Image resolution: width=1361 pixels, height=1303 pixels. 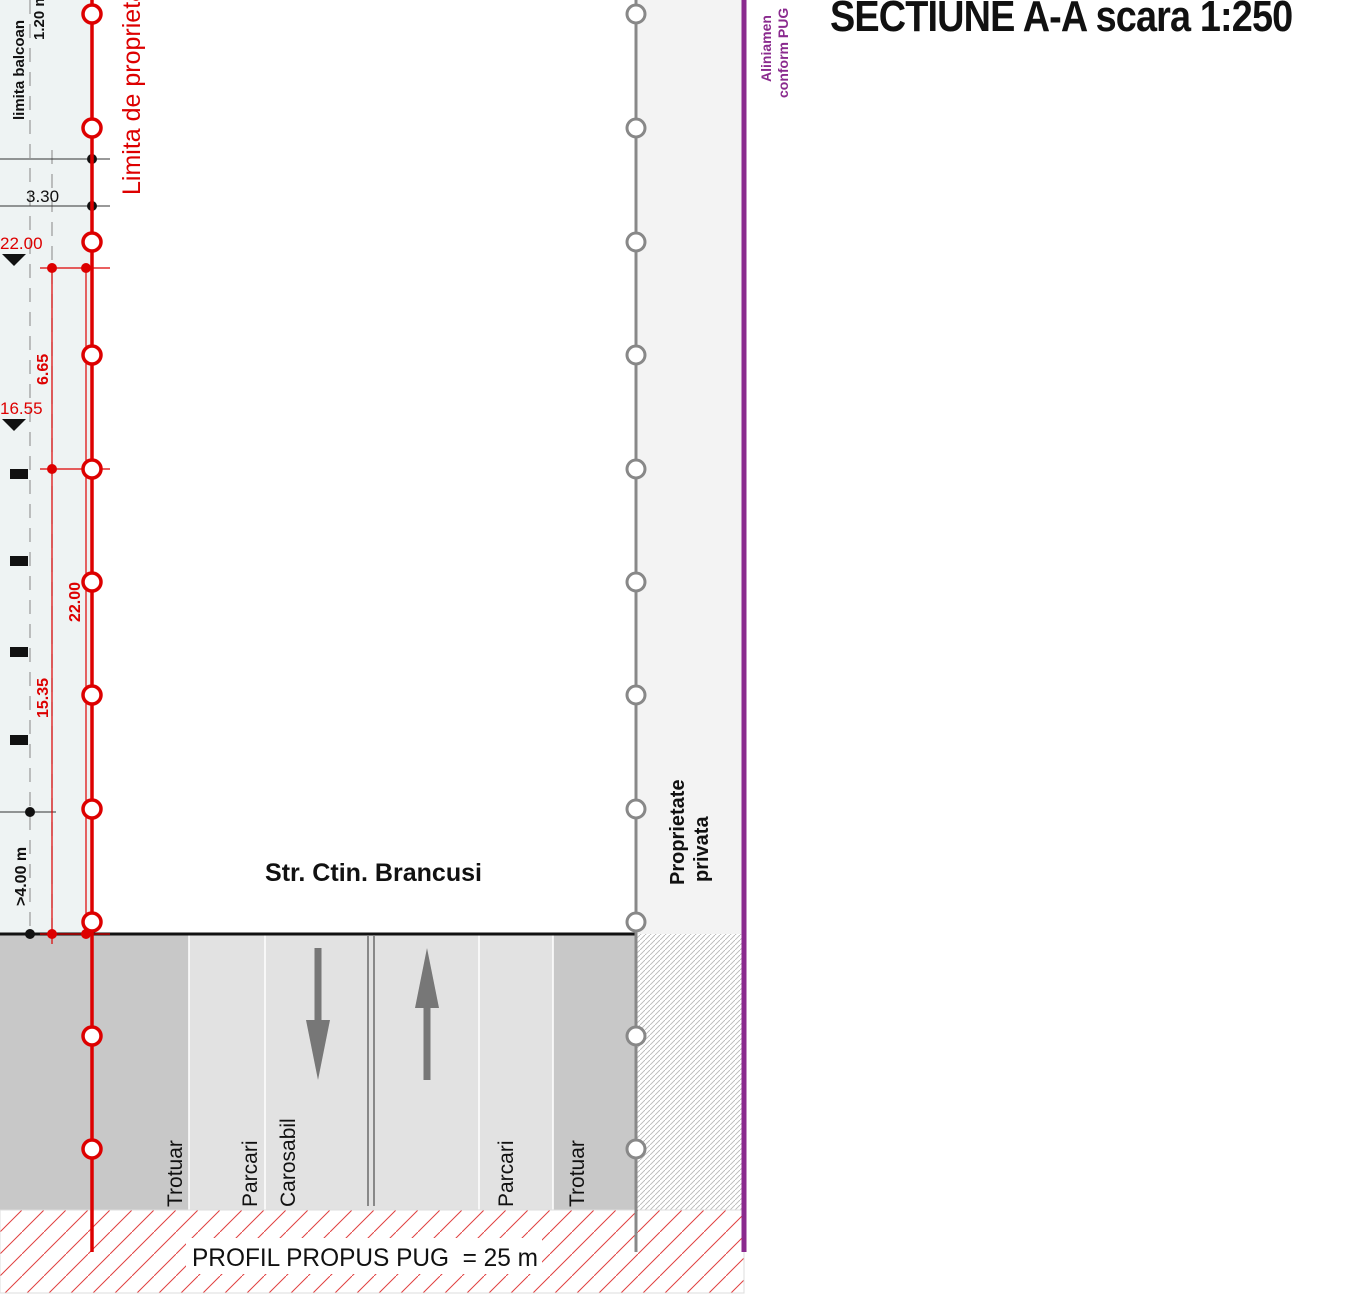 I want to click on alignment-label-line2: conform PUG, so click(x=783, y=53).